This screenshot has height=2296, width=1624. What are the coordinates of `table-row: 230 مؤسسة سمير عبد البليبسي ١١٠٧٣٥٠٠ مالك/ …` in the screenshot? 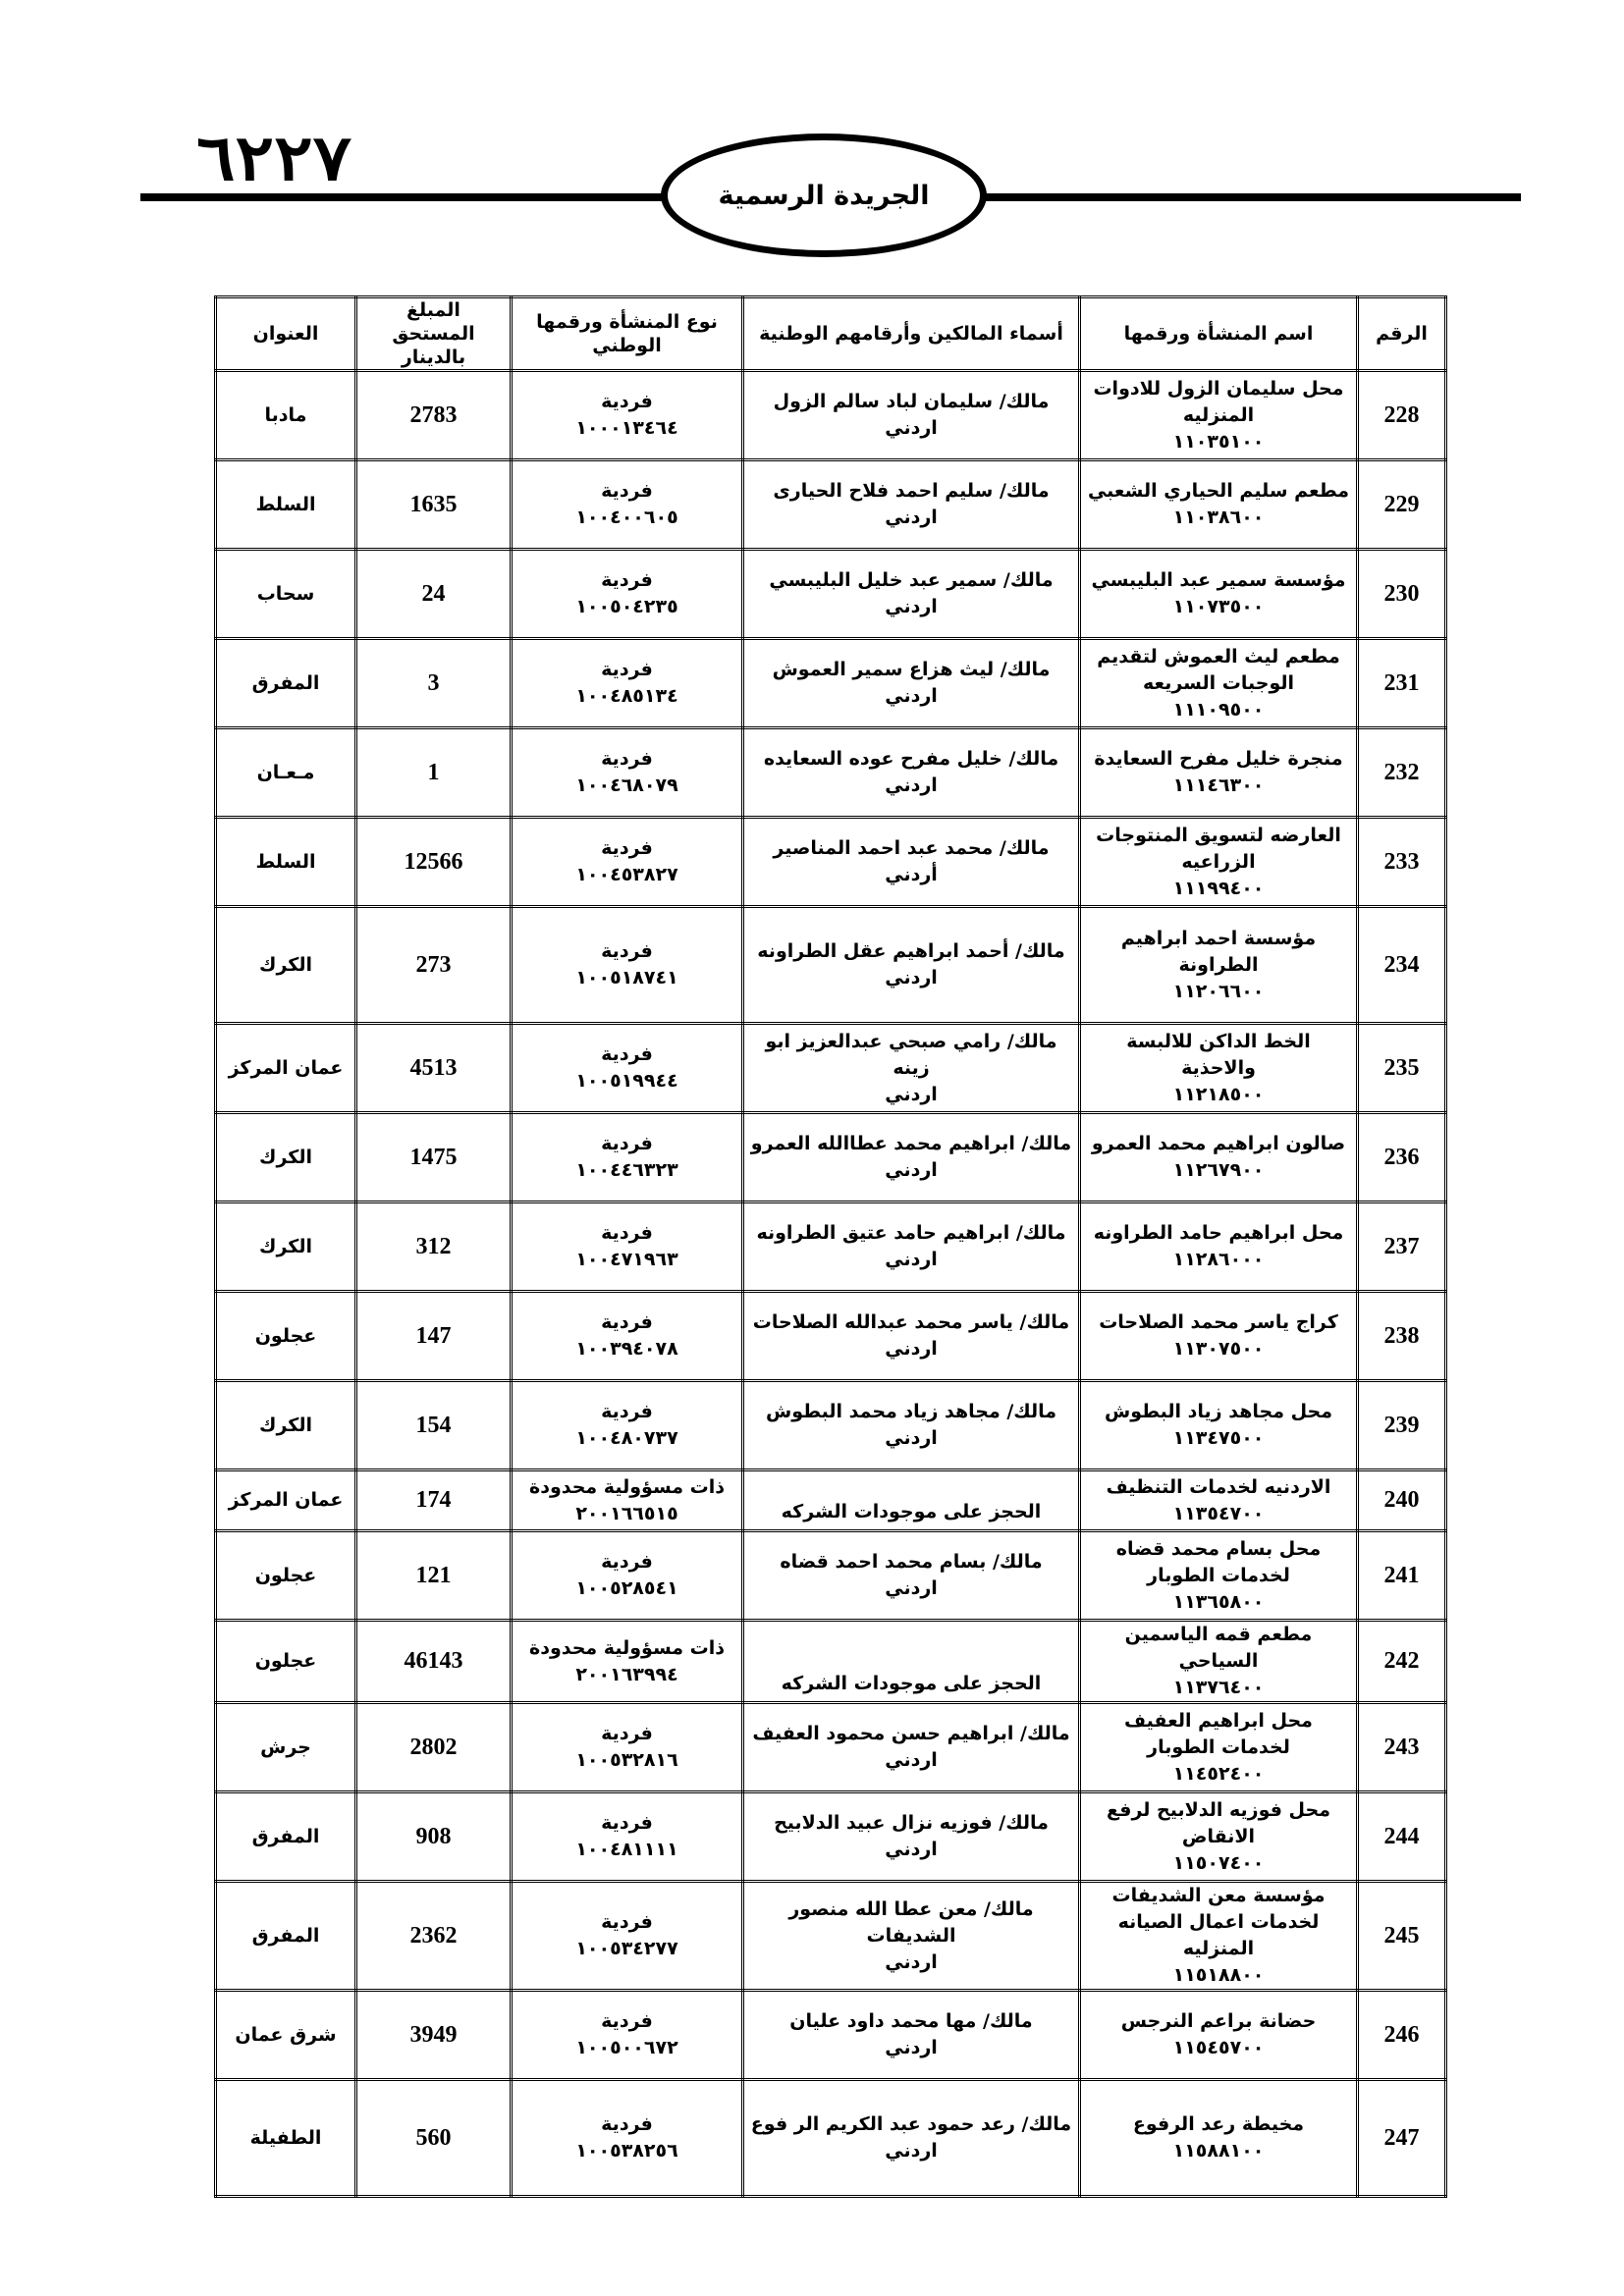 It's located at (830, 594).